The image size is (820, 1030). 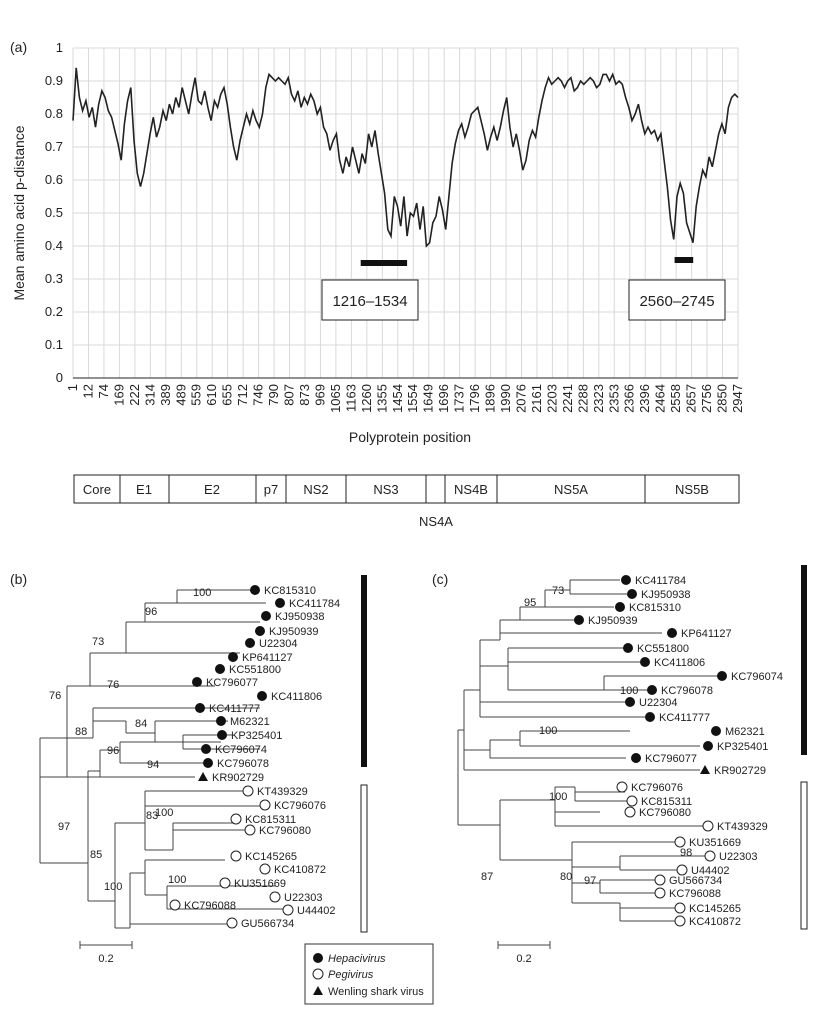 What do you see at coordinates (54, 146) in the screenshot?
I see `y-tick-label: 0.7` at bounding box center [54, 146].